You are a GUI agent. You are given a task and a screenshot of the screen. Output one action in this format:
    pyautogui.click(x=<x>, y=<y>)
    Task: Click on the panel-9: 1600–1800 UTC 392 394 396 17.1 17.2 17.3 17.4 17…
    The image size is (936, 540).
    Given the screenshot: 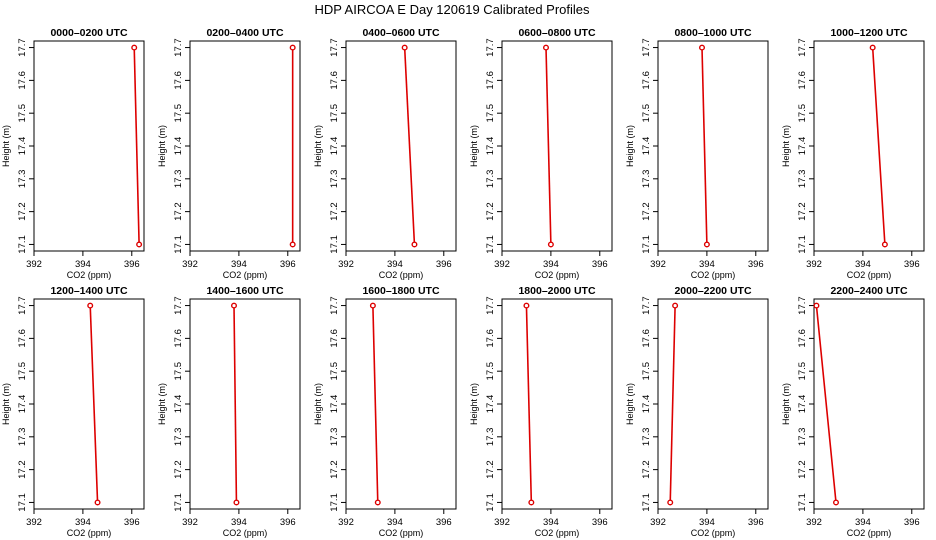 What is the action you would take?
    pyautogui.click(x=385, y=411)
    